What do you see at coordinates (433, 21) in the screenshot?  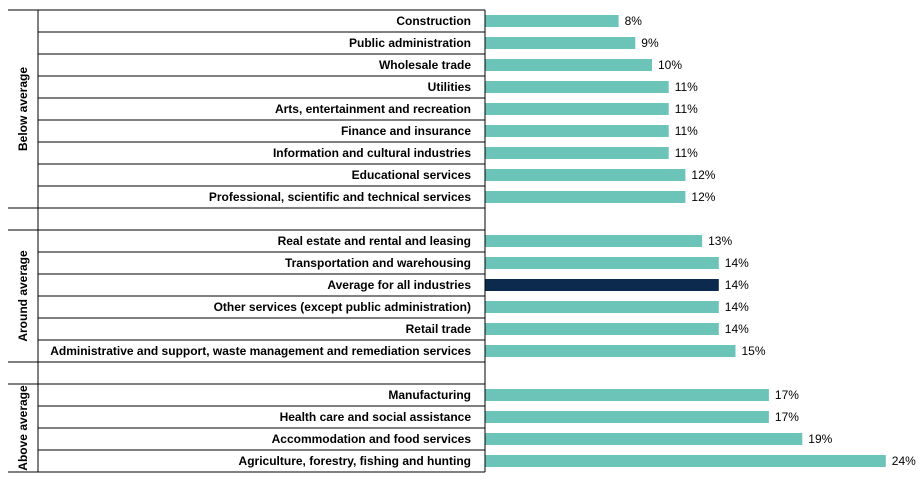 I see `category-label: Construction` at bounding box center [433, 21].